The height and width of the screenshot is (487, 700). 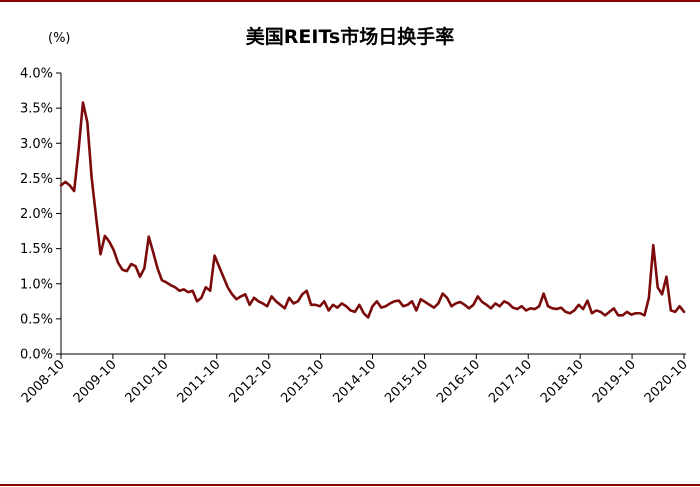 What do you see at coordinates (350, 485) in the screenshot?
I see `bottom-border-rule` at bounding box center [350, 485].